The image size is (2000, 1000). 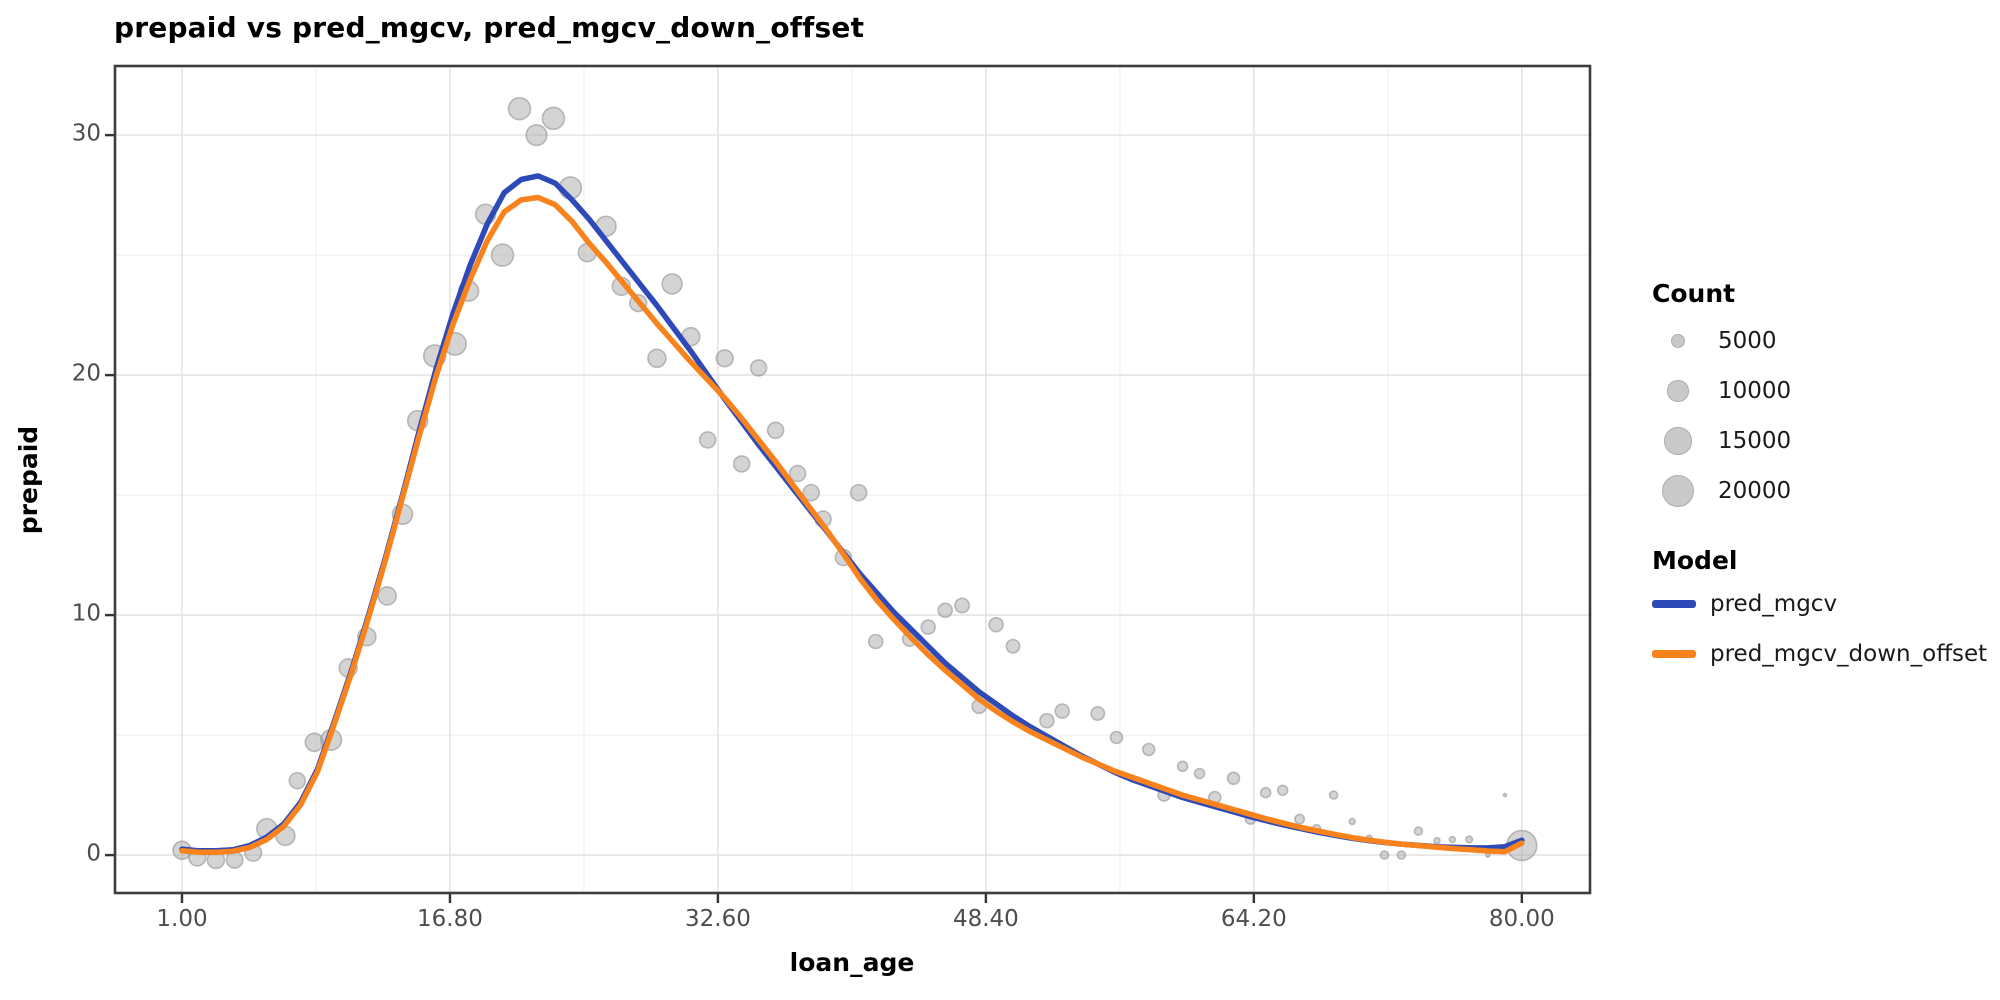 I want to click on legend-panel: Count 5000 10000 15000 20000 Model, so click(x=1819, y=479).